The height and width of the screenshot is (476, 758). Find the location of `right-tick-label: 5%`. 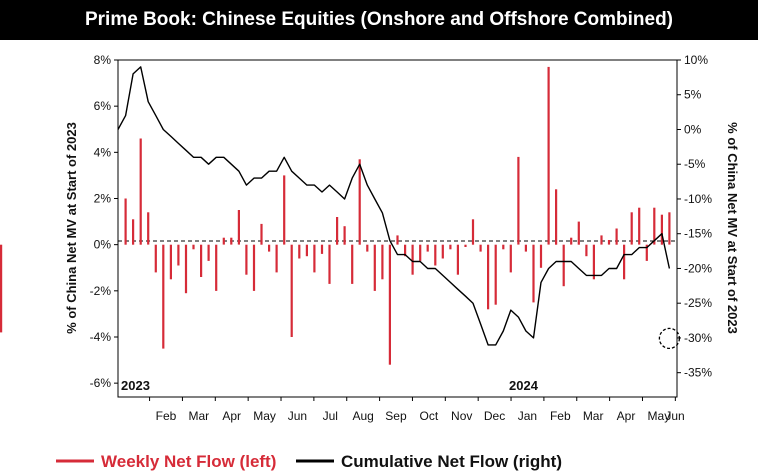

right-tick-label: 5% is located at coordinates (693, 95).